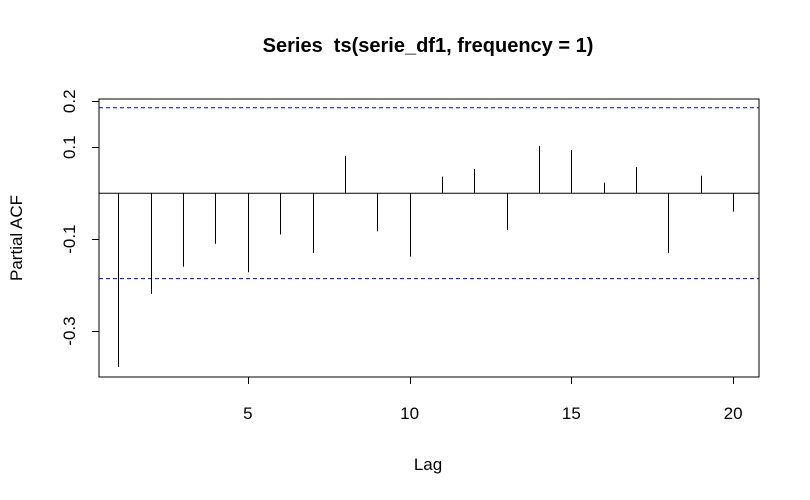 This screenshot has height=500, width=810. What do you see at coordinates (409, 413) in the screenshot?
I see `x-tick-label: 10` at bounding box center [409, 413].